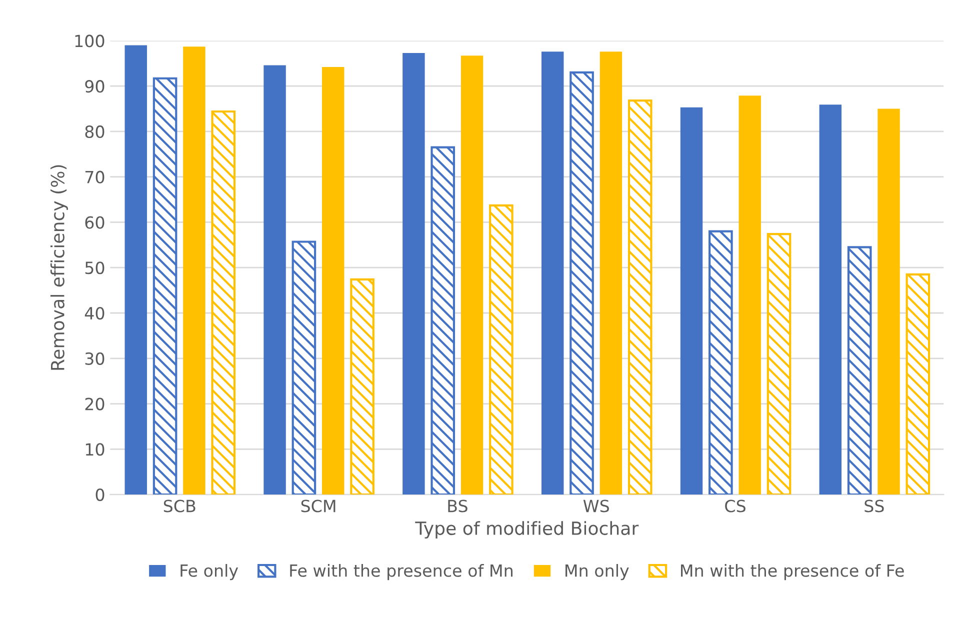 This screenshot has width=958, height=626. I want to click on x-tick-label: SCM, so click(318, 506).